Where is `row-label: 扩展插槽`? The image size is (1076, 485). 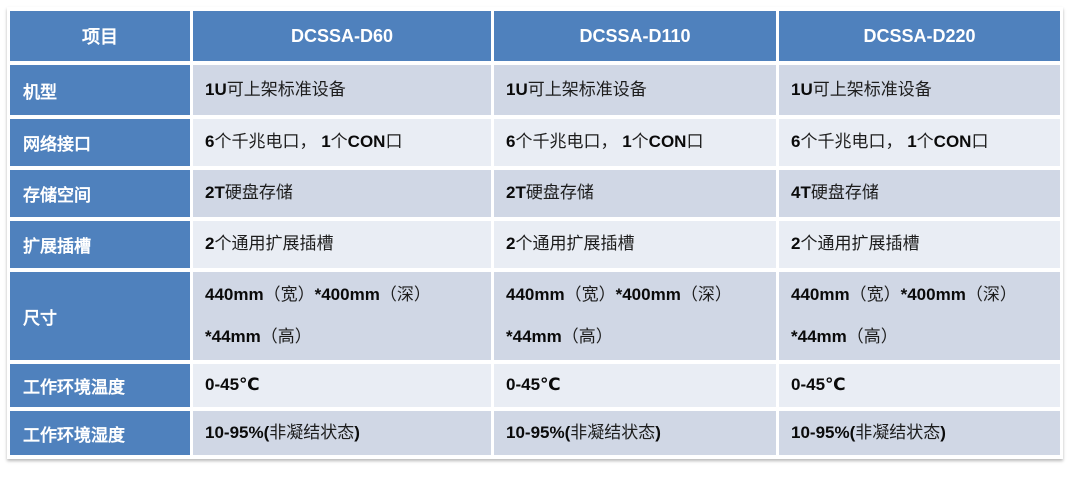 row-label: 扩展插槽 is located at coordinates (100, 244).